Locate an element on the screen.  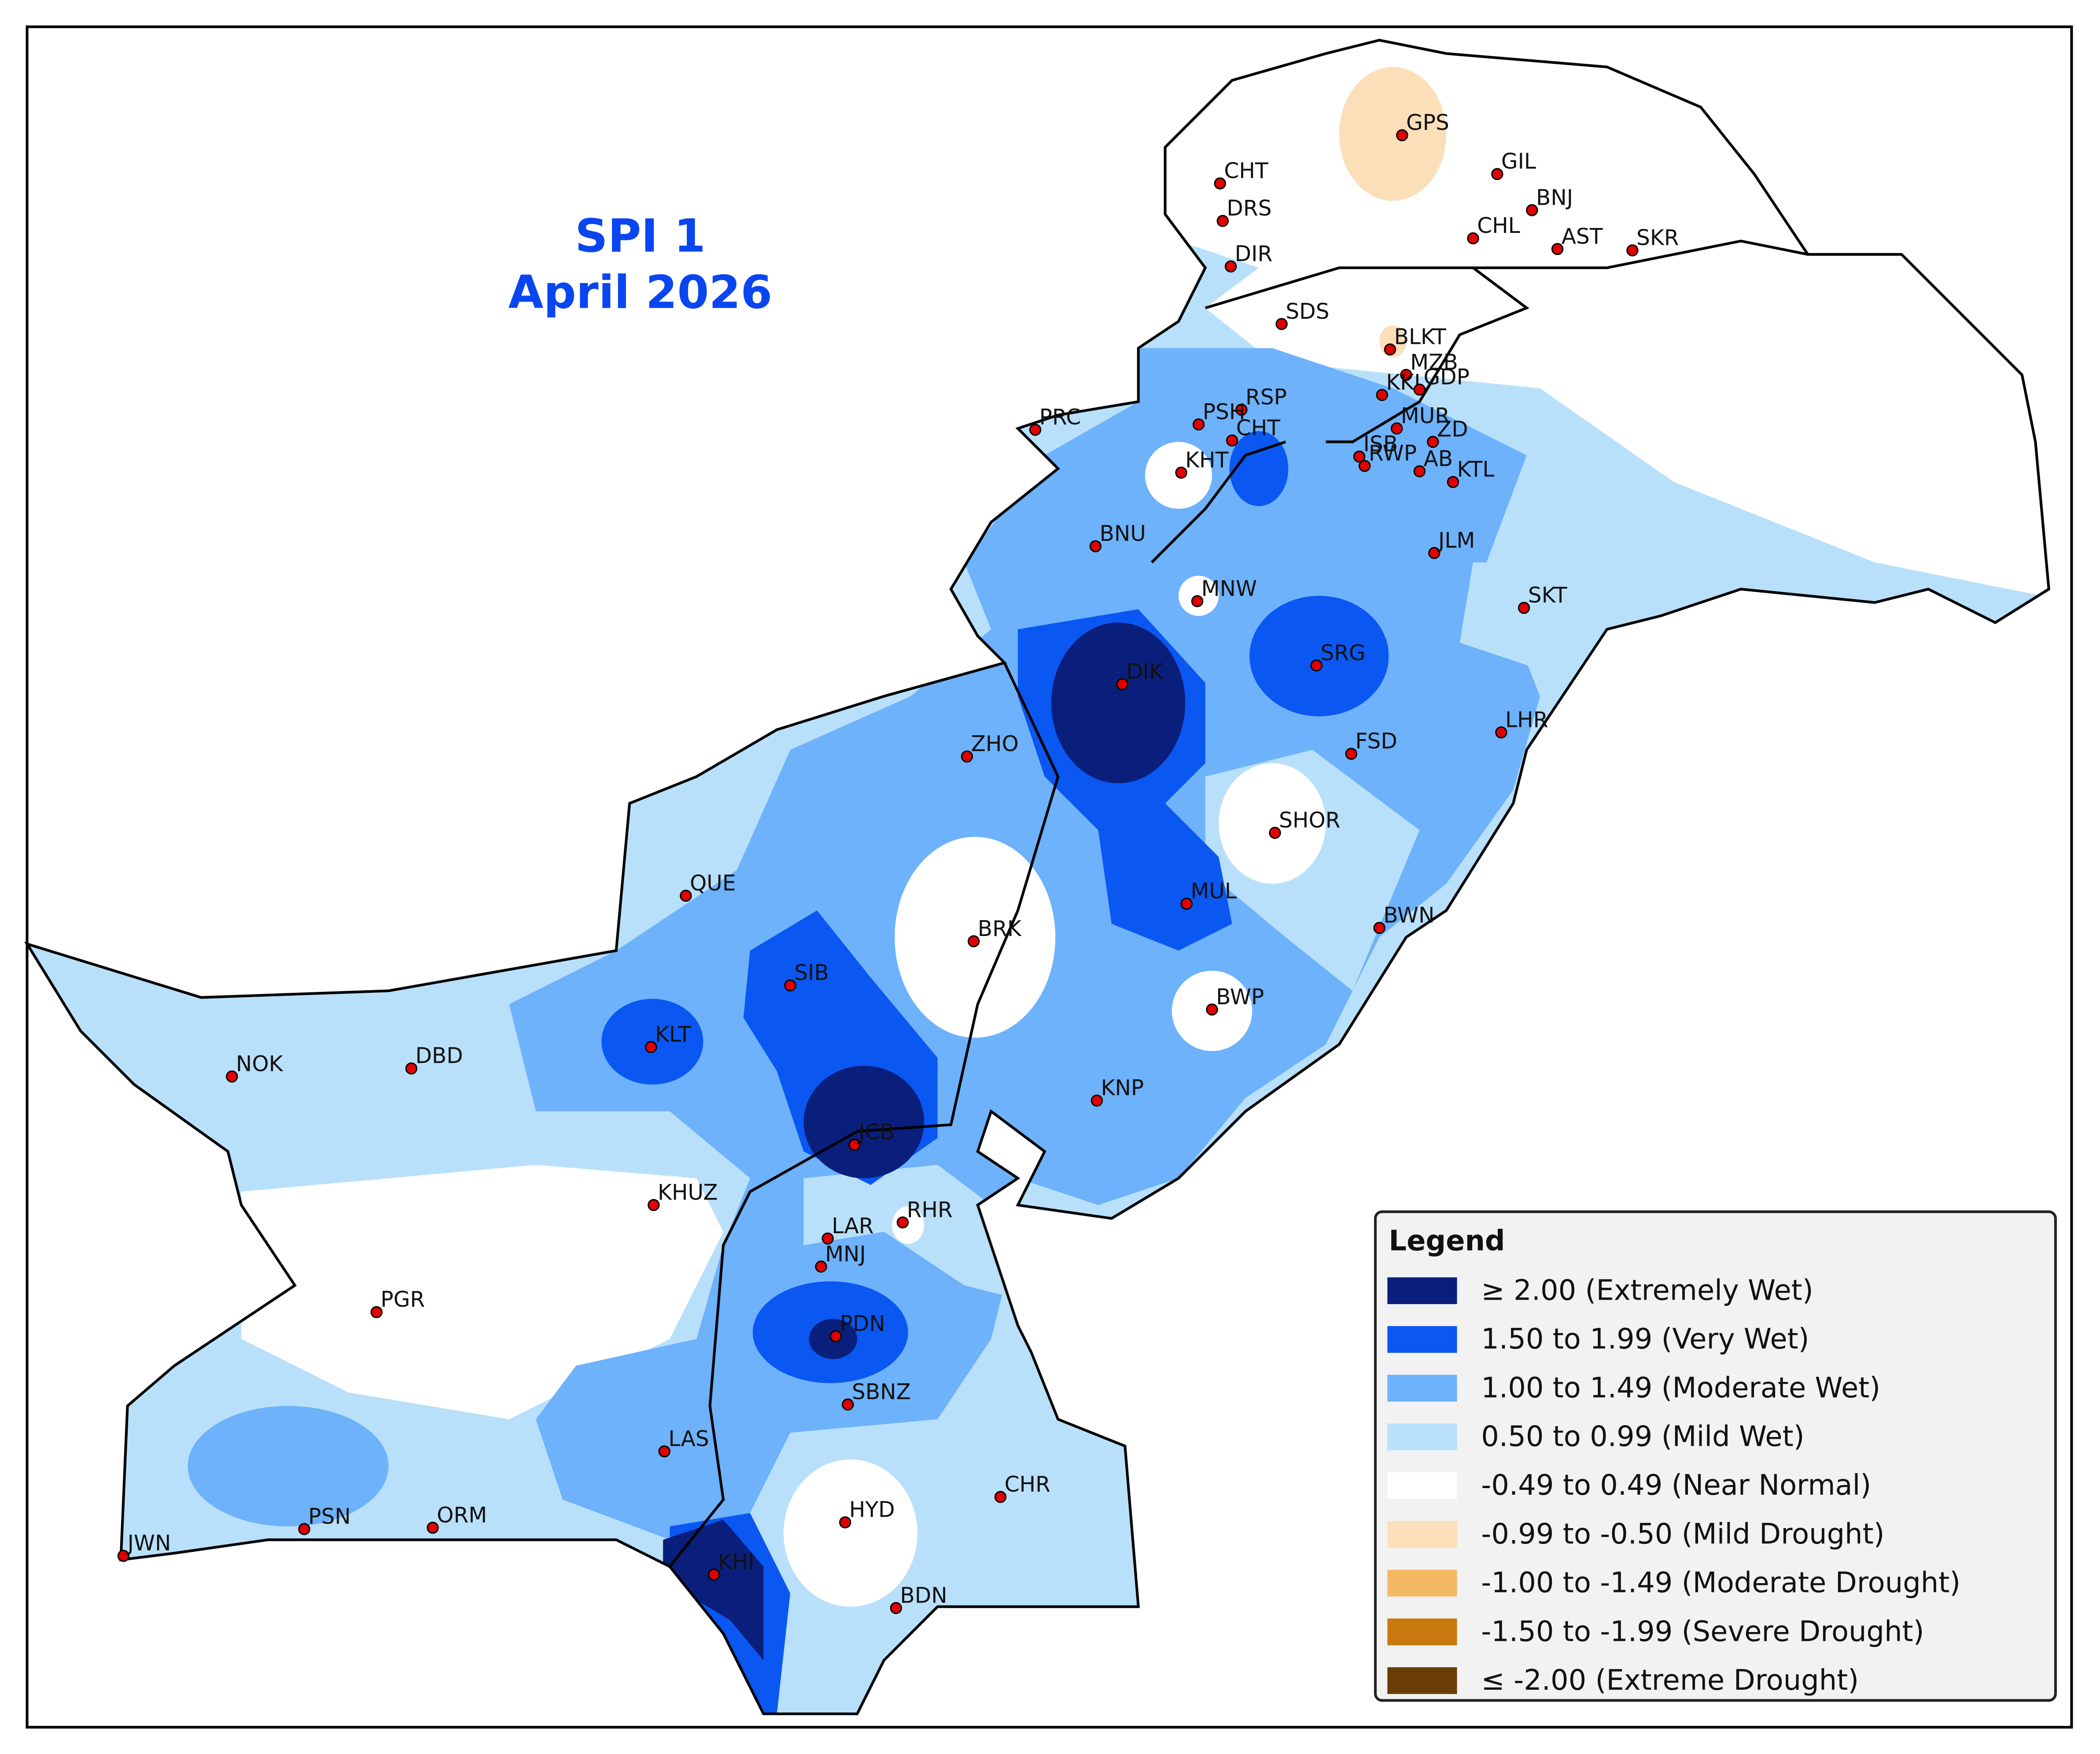
legend-label: ≥ 2.00 (Extremely Wet) is located at coordinates (1647, 1290).